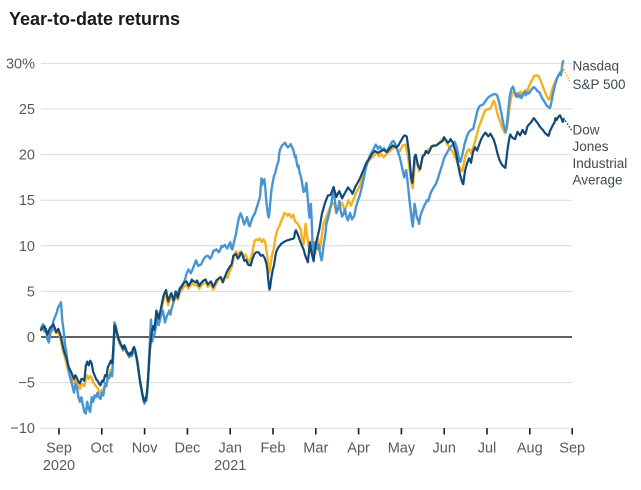 This screenshot has height=490, width=641. I want to click on svg-text: Feb, so click(273, 449).